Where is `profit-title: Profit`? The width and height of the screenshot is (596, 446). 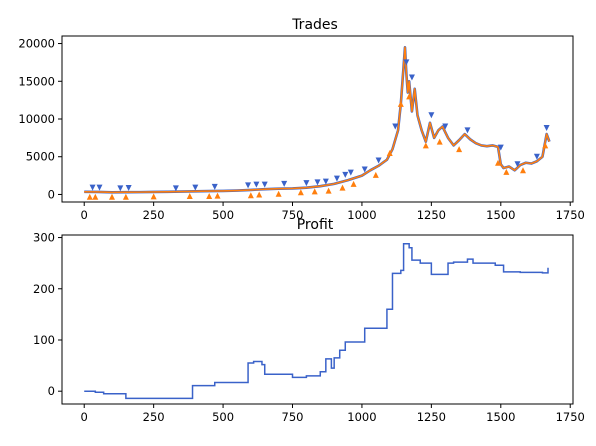 profit-title: Profit is located at coordinates (315, 225).